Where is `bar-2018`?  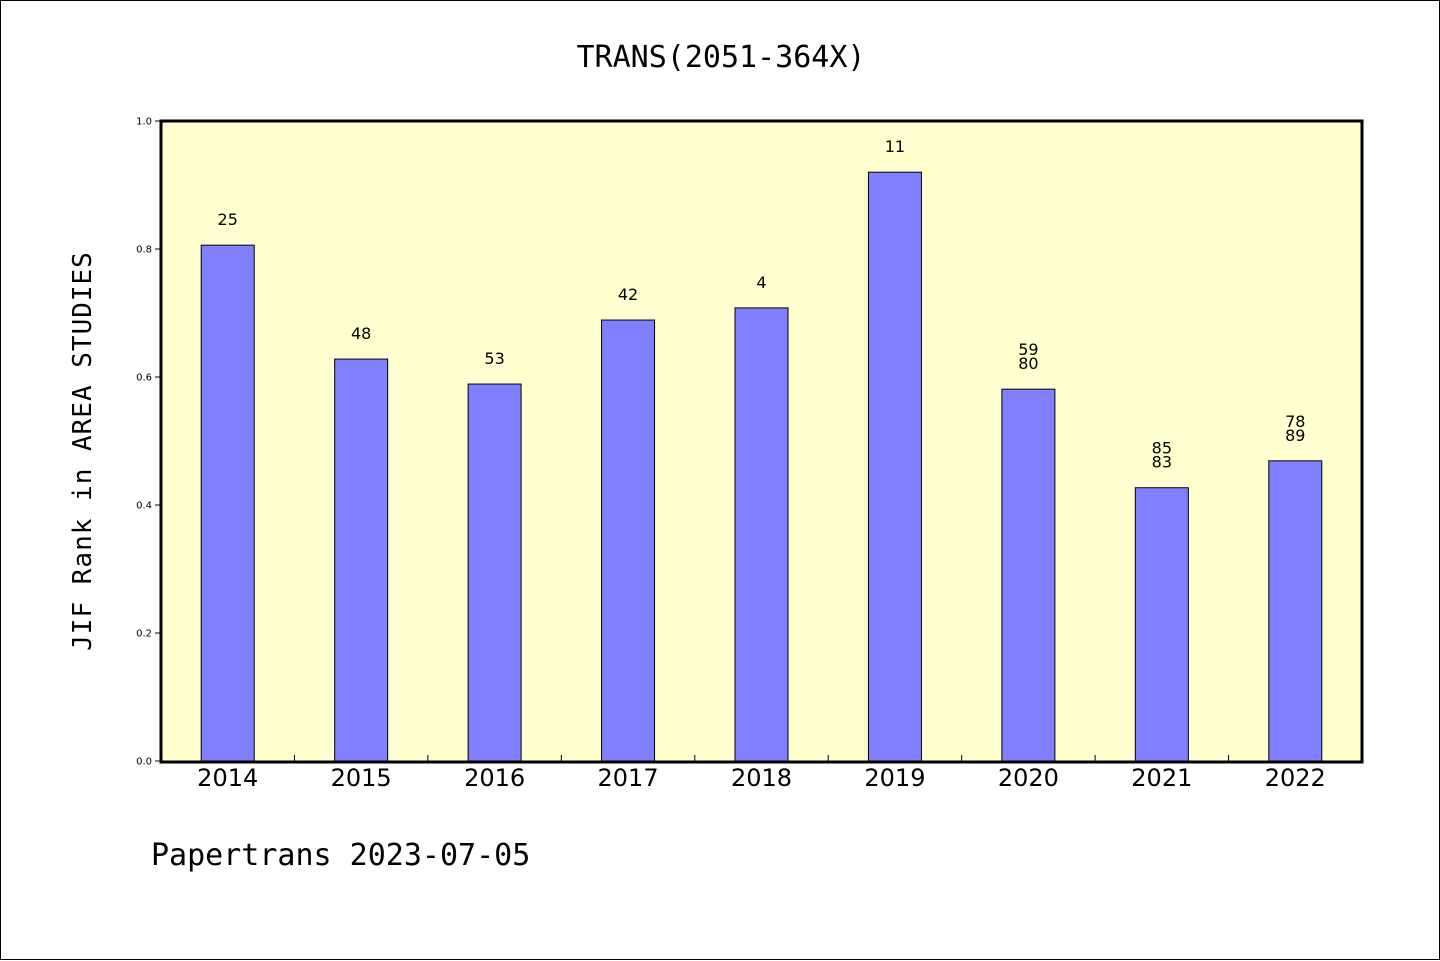
bar-2018 is located at coordinates (761, 534).